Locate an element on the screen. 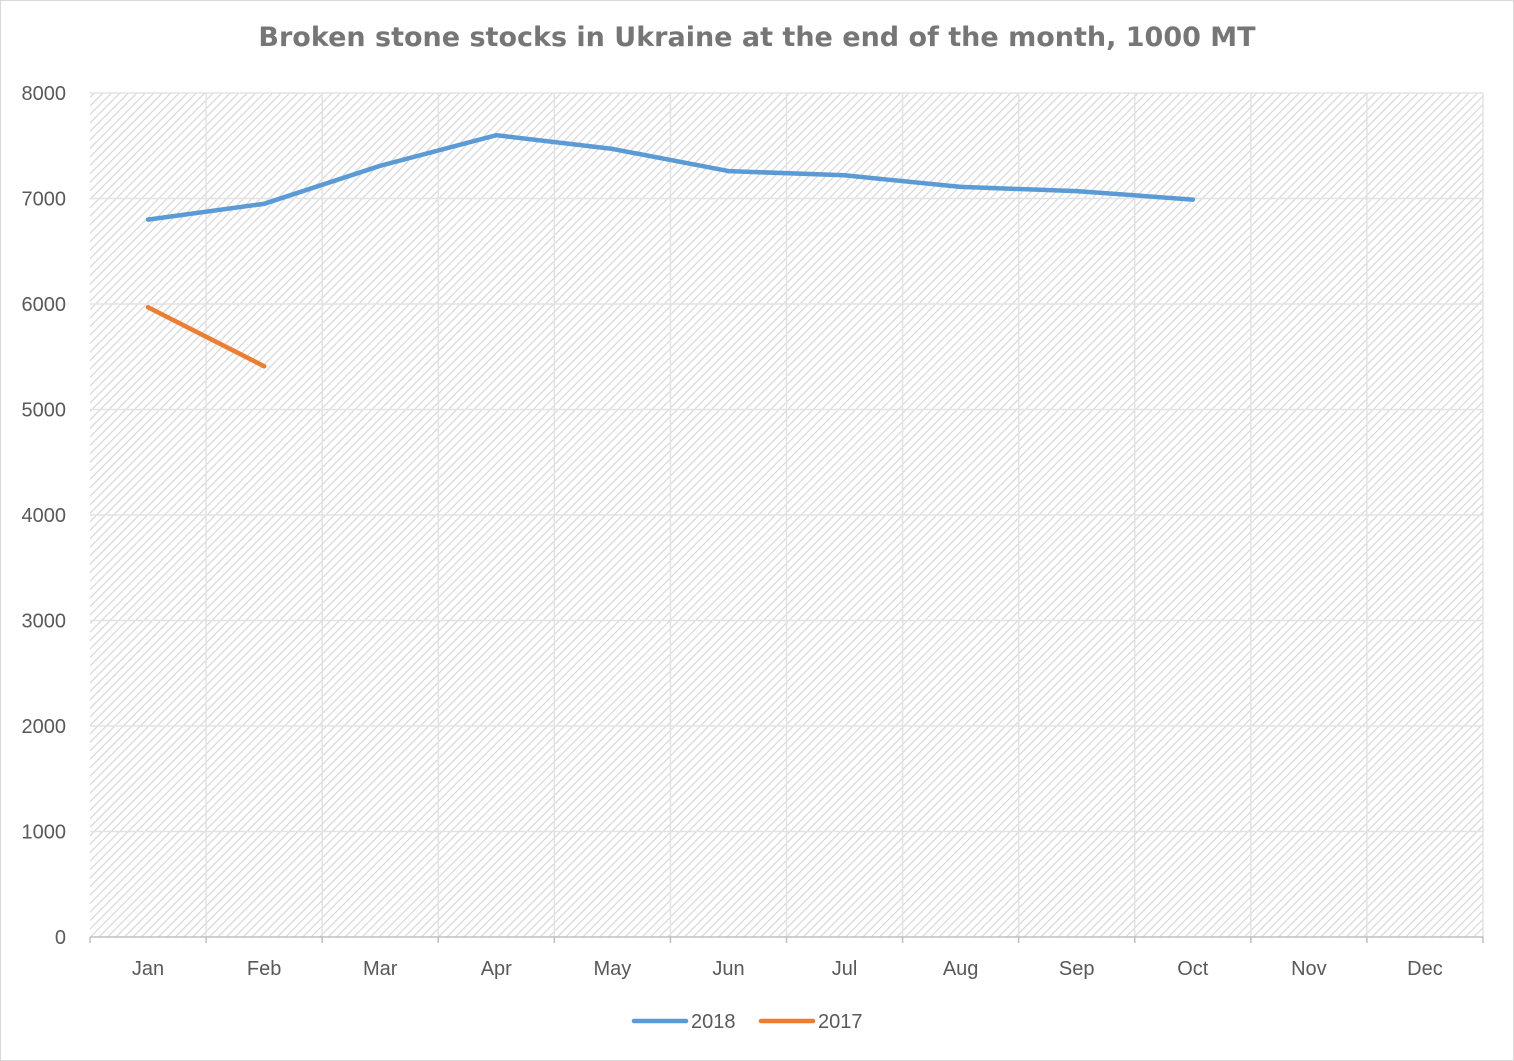  x-tick-label: Jul is located at coordinates (845, 969).